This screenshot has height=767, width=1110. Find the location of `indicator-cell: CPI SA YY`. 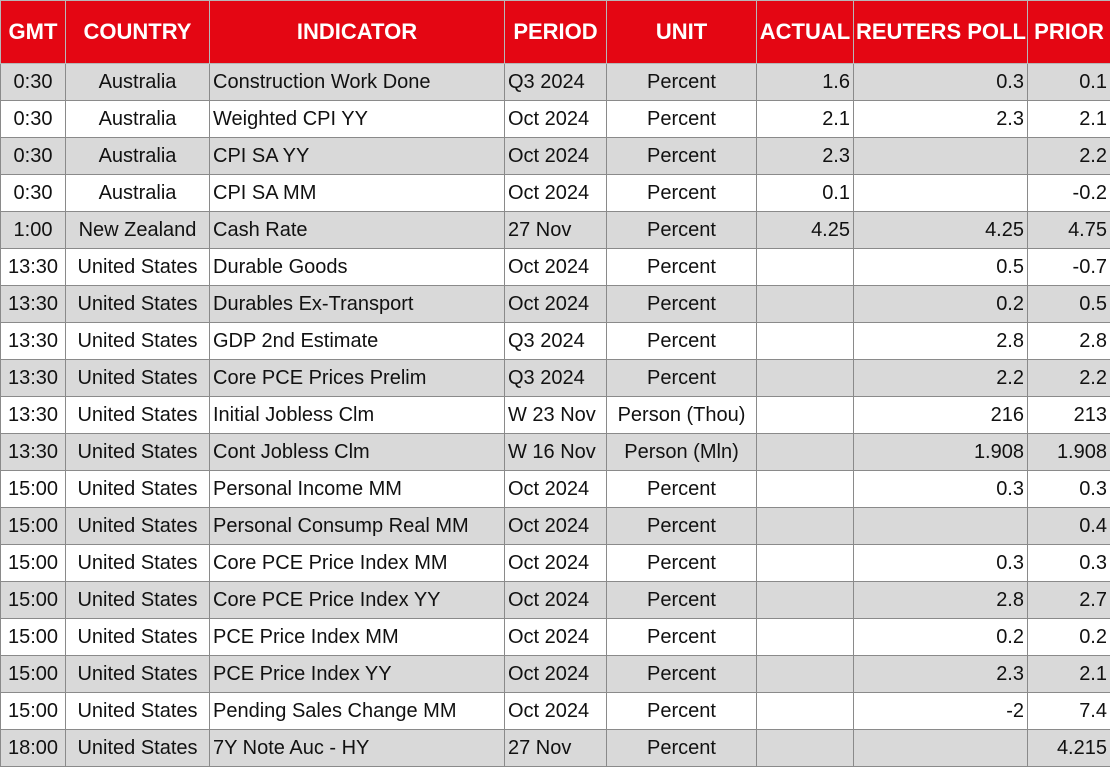

indicator-cell: CPI SA YY is located at coordinates (357, 156).